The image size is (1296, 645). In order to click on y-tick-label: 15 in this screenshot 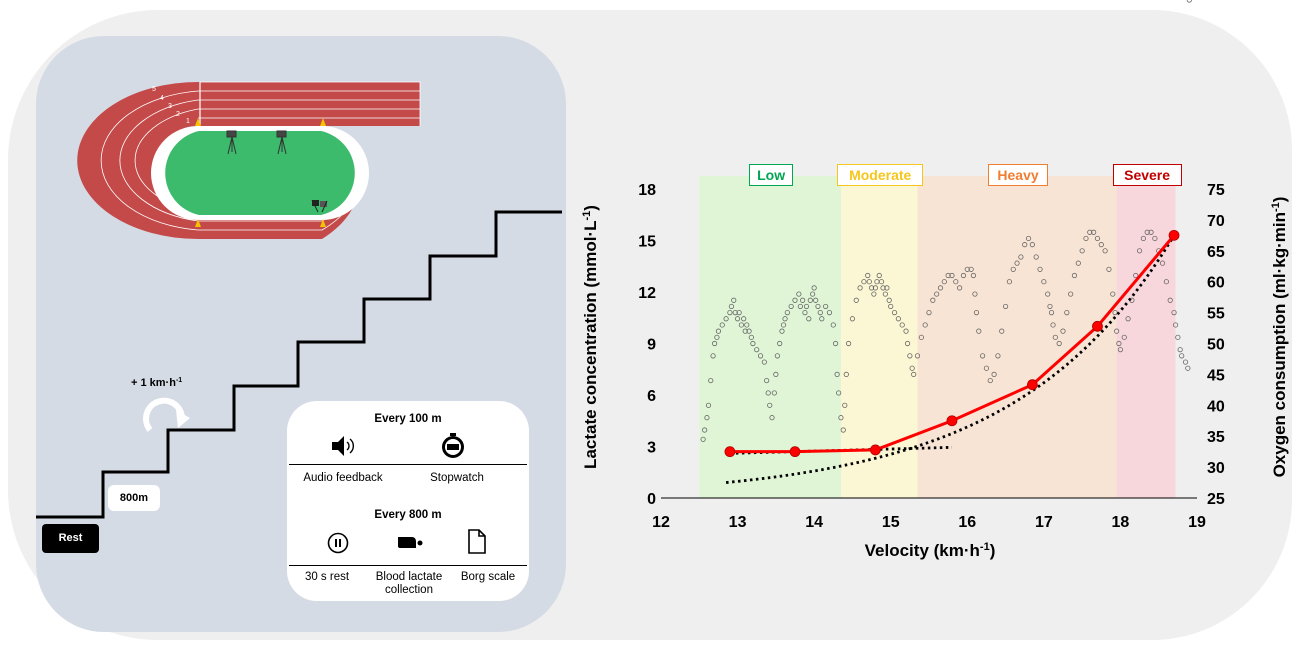, I will do `click(647, 242)`.